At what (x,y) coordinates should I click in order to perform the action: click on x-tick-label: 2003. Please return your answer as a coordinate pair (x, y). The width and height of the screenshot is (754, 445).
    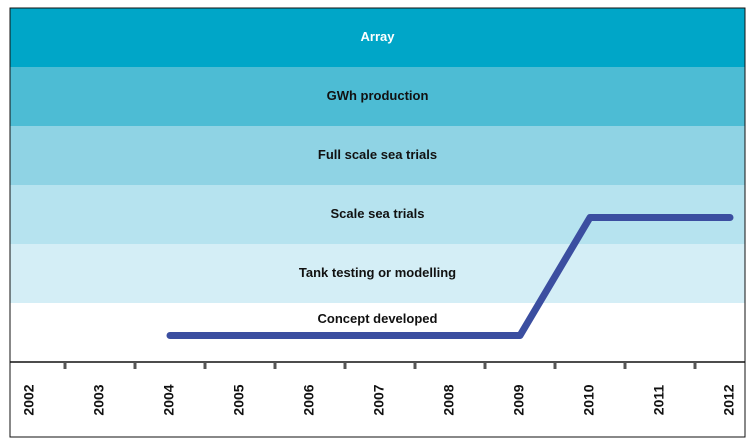
    Looking at the image, I should click on (99, 399).